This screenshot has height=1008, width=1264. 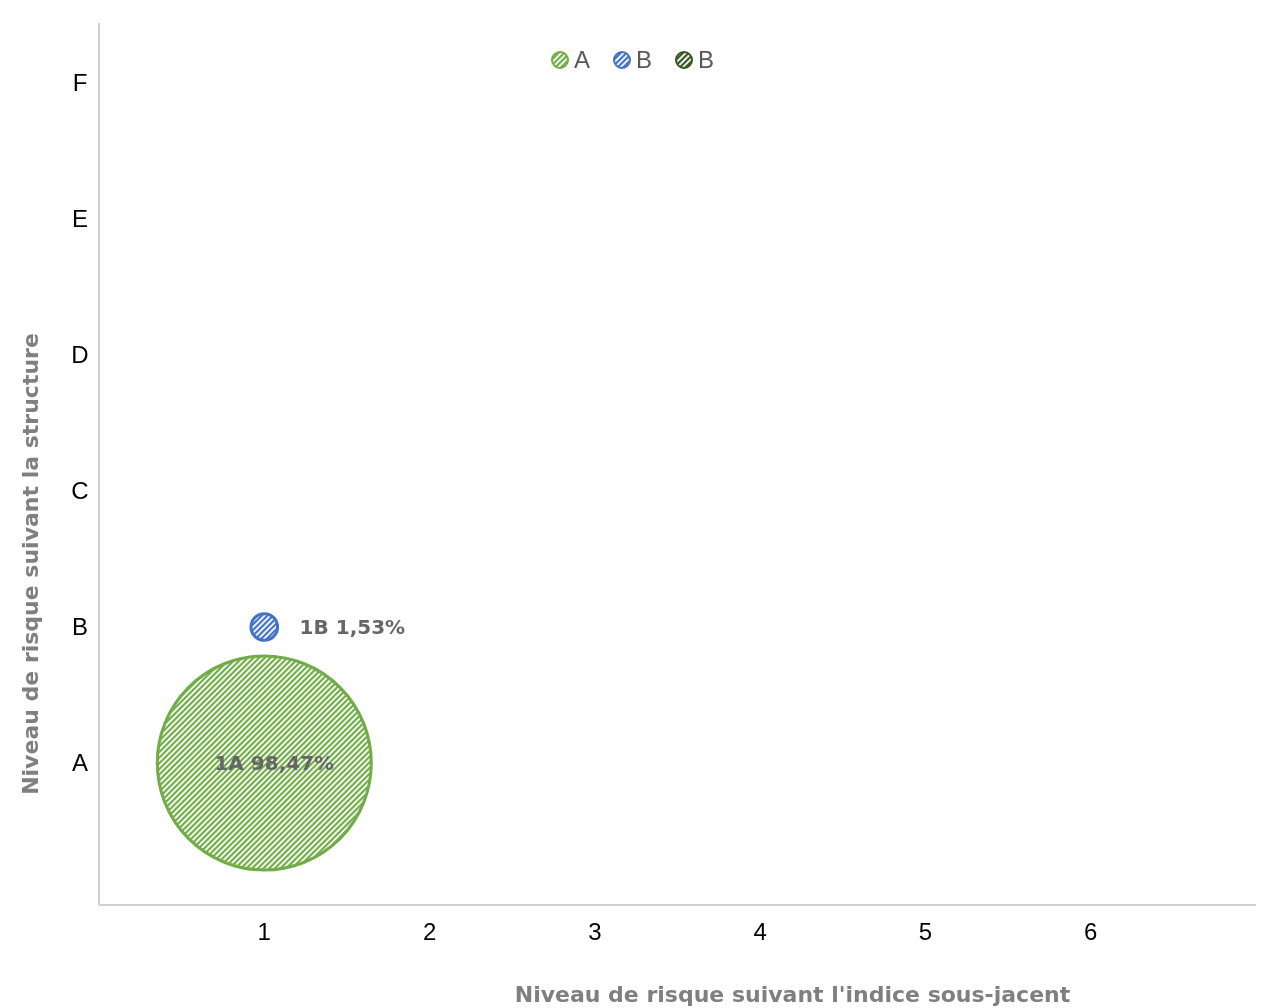 I want to click on x-axis-title: Niveau de risque suivant l'indice sous-jacent, so click(x=792, y=994).